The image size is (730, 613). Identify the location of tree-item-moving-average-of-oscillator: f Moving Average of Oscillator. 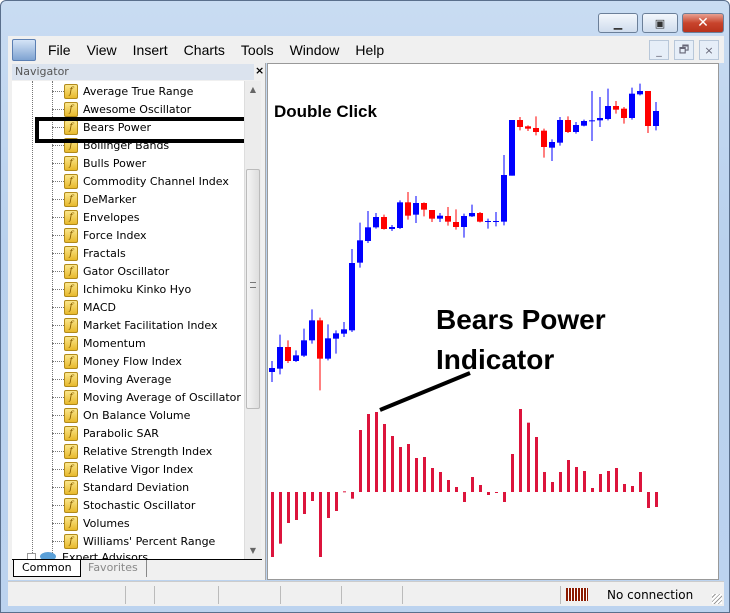
(128, 398).